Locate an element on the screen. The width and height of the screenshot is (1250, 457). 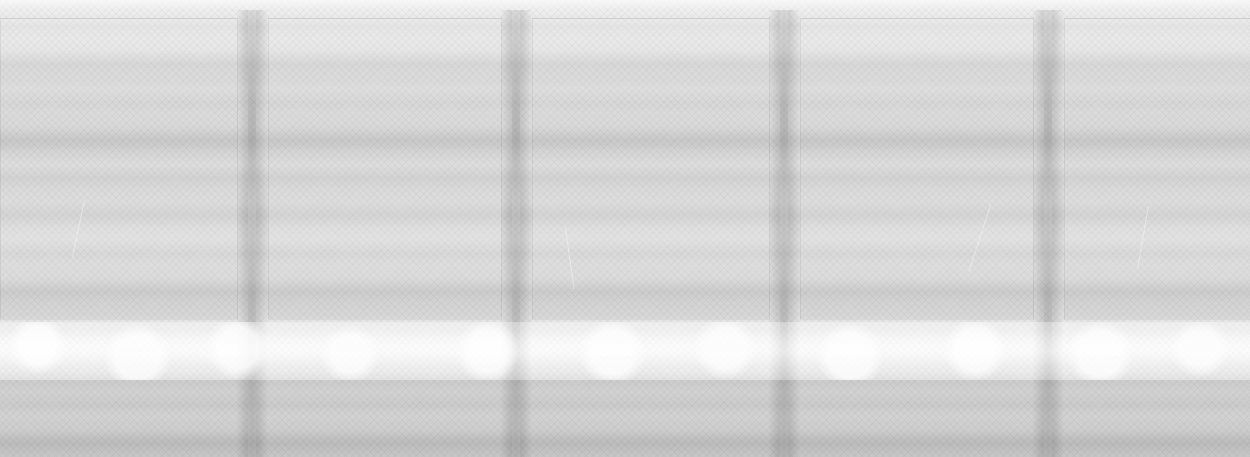
top-light-edge is located at coordinates (625, 5).